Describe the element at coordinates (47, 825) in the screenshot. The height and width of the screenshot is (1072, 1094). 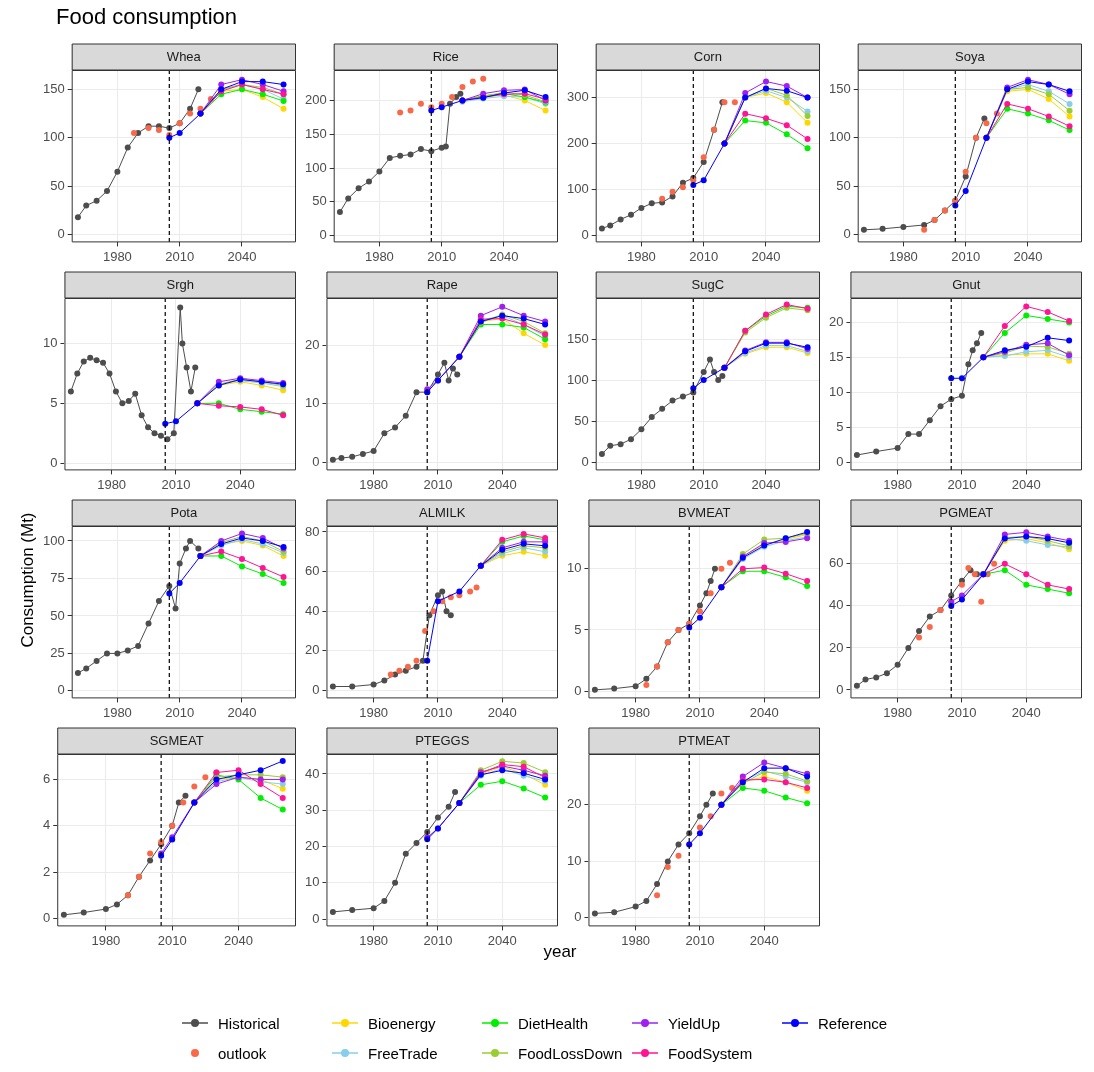
I see `y-tick-label: 4` at that location.